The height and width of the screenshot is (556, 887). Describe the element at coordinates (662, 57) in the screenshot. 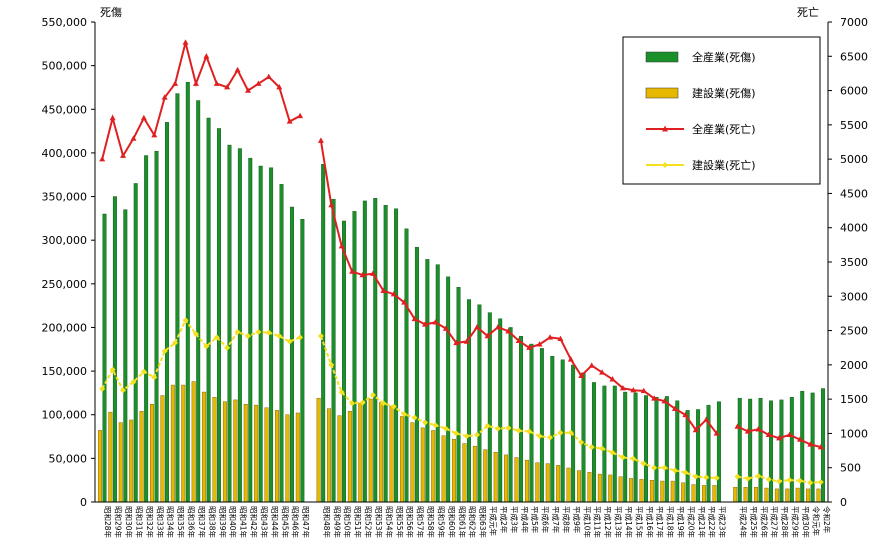

I see `legend-swatch` at that location.